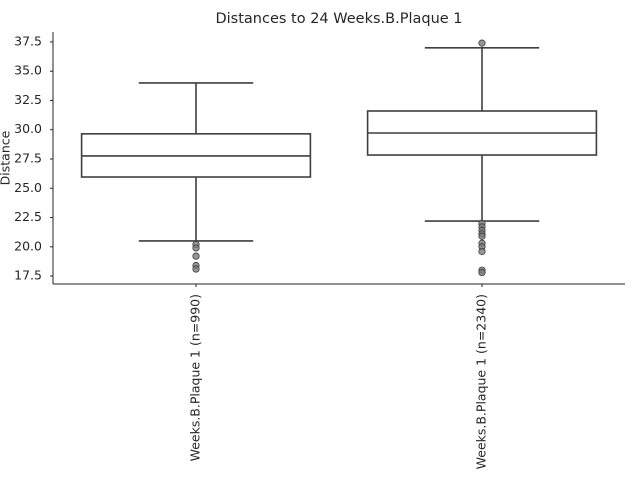 This screenshot has height=480, width=640. I want to click on y-tick-label: 35.0, so click(28, 70).